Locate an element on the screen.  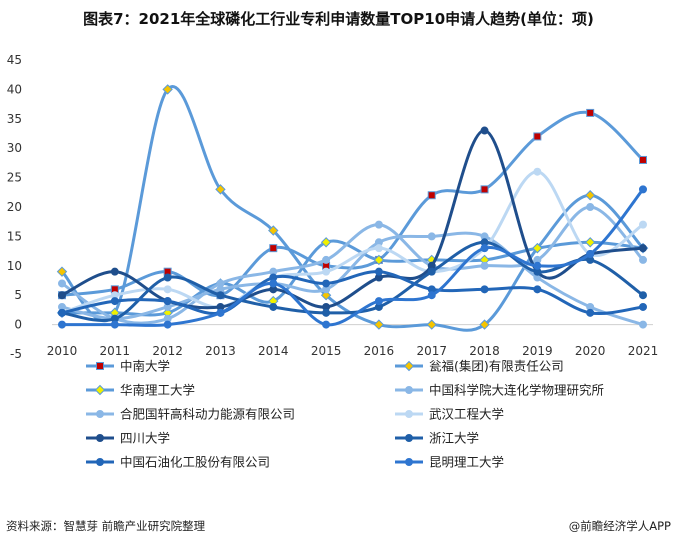
y-tick-label: 15 is located at coordinates (14, 236).